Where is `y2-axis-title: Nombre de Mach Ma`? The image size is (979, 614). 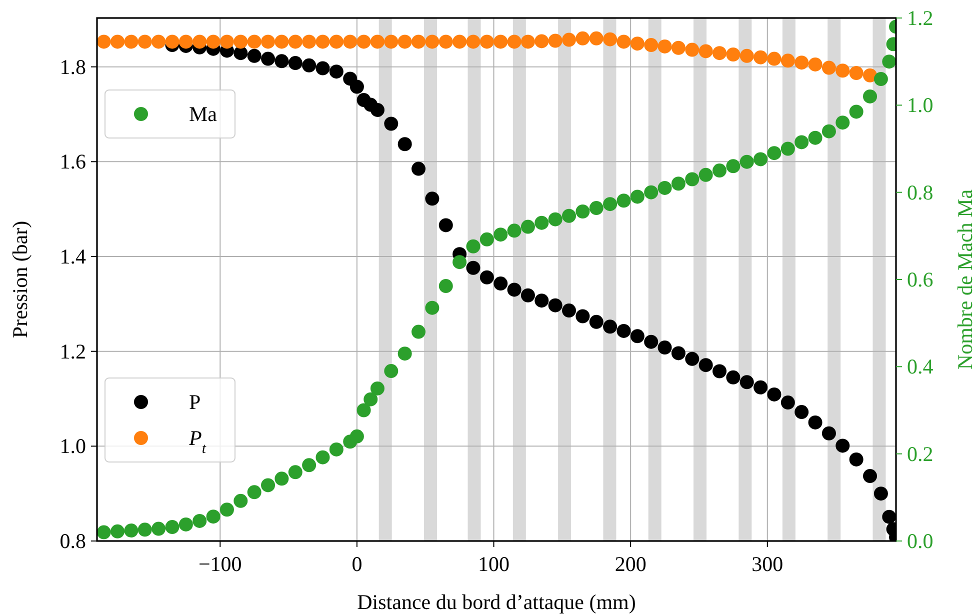 y2-axis-title: Nombre de Mach Ma is located at coordinates (965, 279).